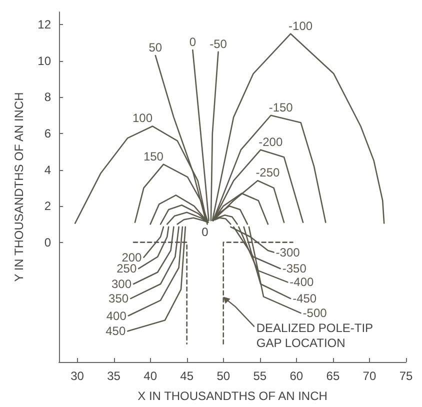 The width and height of the screenshot is (422, 407). Describe the element at coordinates (260, 376) in the screenshot. I see `x-tick-label: 55` at that location.